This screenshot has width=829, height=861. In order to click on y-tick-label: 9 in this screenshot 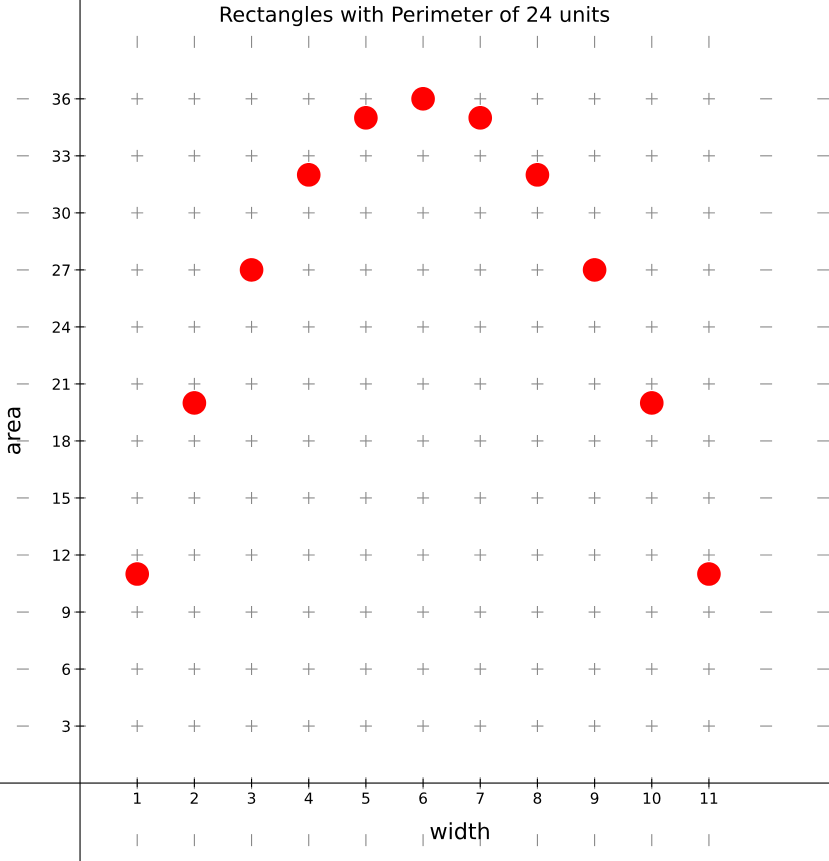, I will do `click(66, 612)`.